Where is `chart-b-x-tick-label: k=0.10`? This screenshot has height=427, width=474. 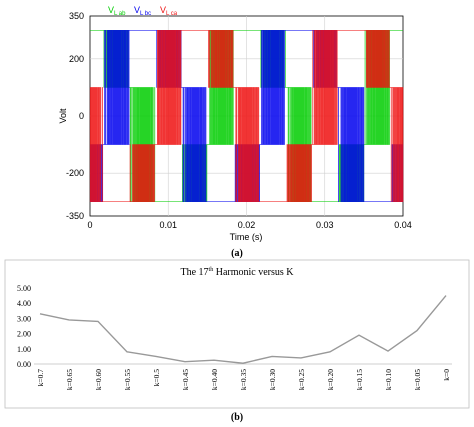 chart-b-x-tick-label: k=0.10 is located at coordinates (388, 379).